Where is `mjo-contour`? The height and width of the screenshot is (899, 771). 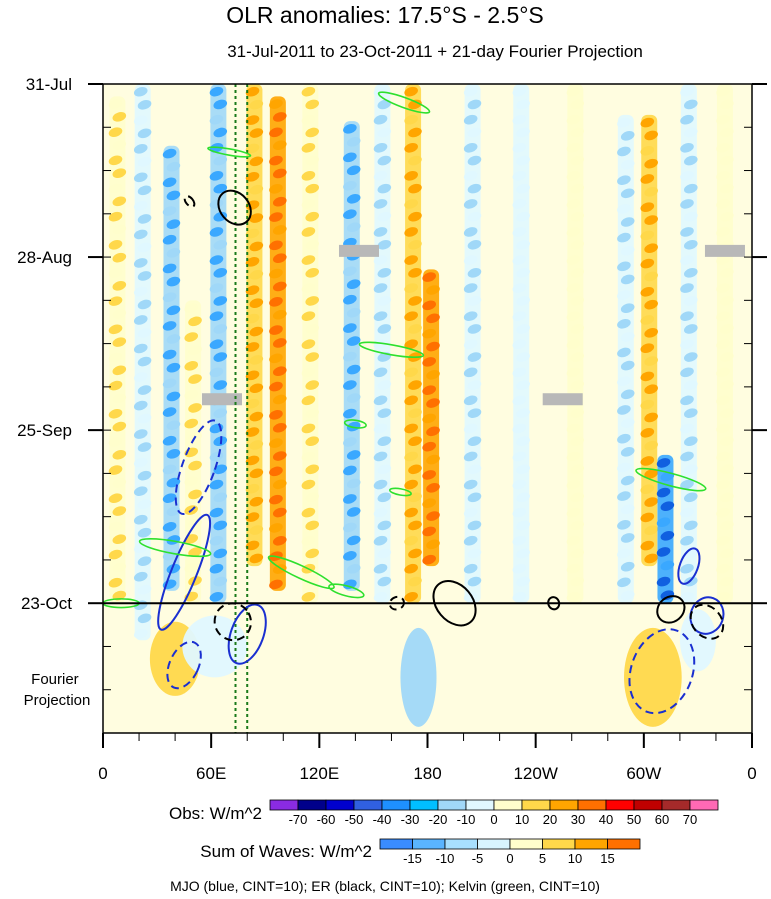 mjo-contour is located at coordinates (184, 572).